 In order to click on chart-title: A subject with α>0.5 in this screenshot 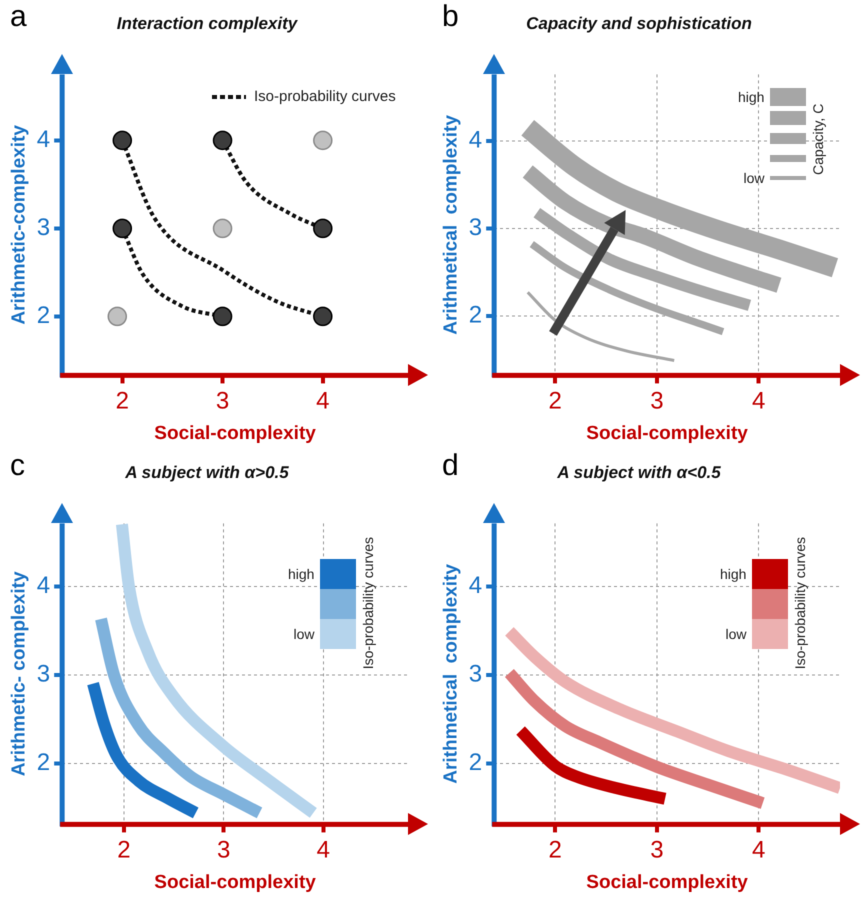, I will do `click(207, 472)`.